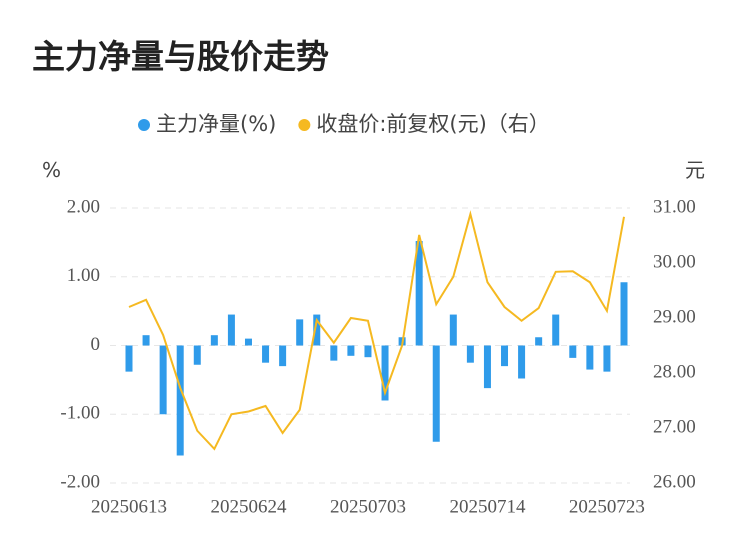 The width and height of the screenshot is (750, 558). I want to click on y2-tick-label: 27.00, so click(674, 426).